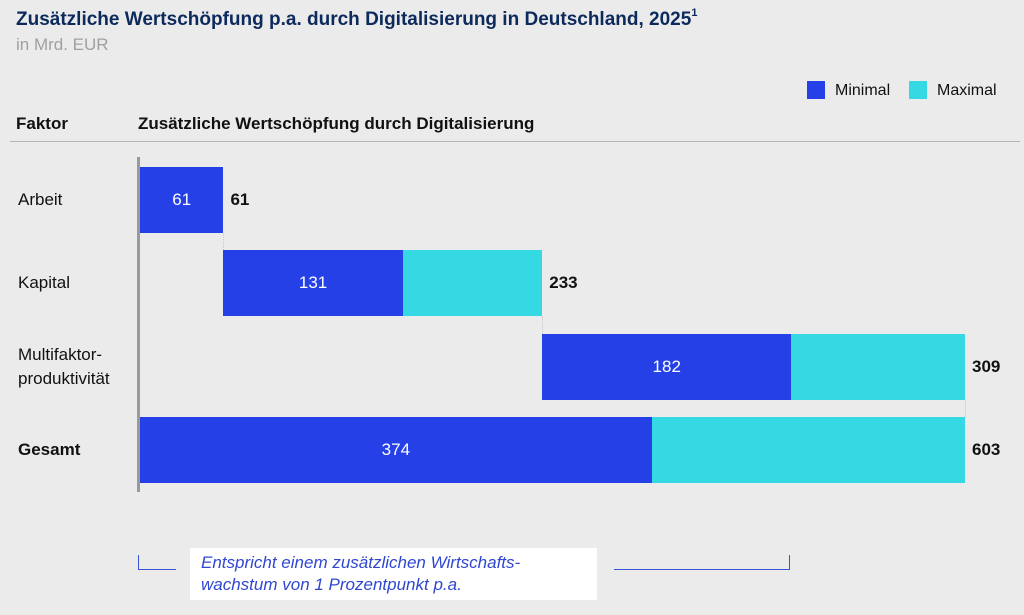 This screenshot has width=1024, height=615. What do you see at coordinates (986, 366) in the screenshot?
I see `data-label-maximal: 309` at bounding box center [986, 366].